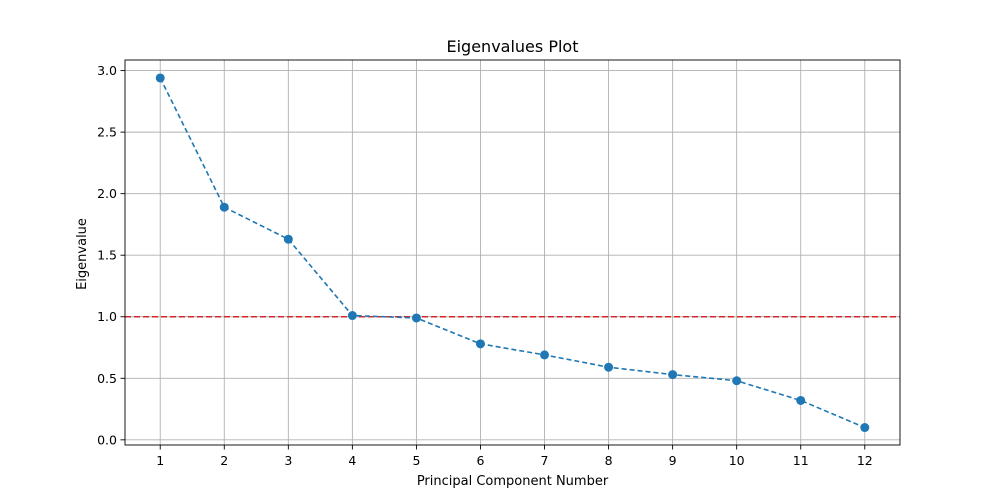  What do you see at coordinates (801, 460) in the screenshot?
I see `x-tick-label: 11` at bounding box center [801, 460].